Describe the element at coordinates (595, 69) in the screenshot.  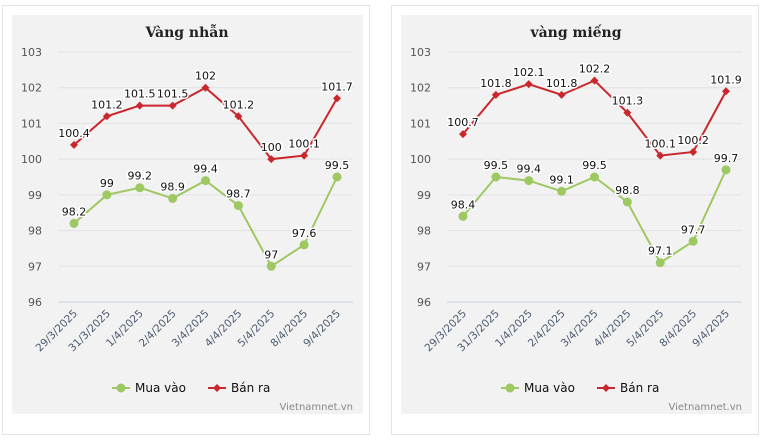
I see `data-label: 102.2` at that location.